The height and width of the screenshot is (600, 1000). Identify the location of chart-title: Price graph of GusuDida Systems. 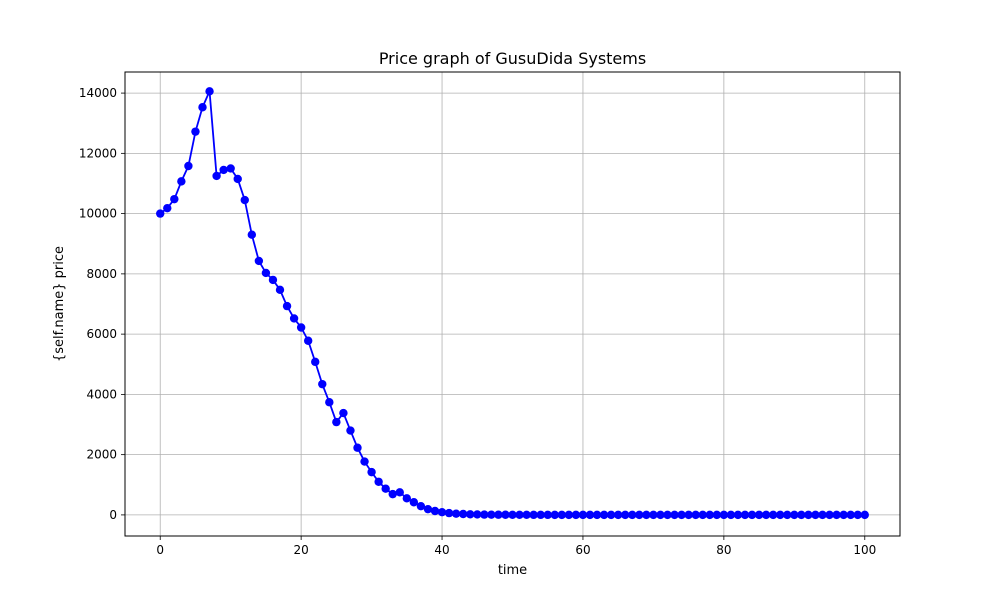
(512, 58).